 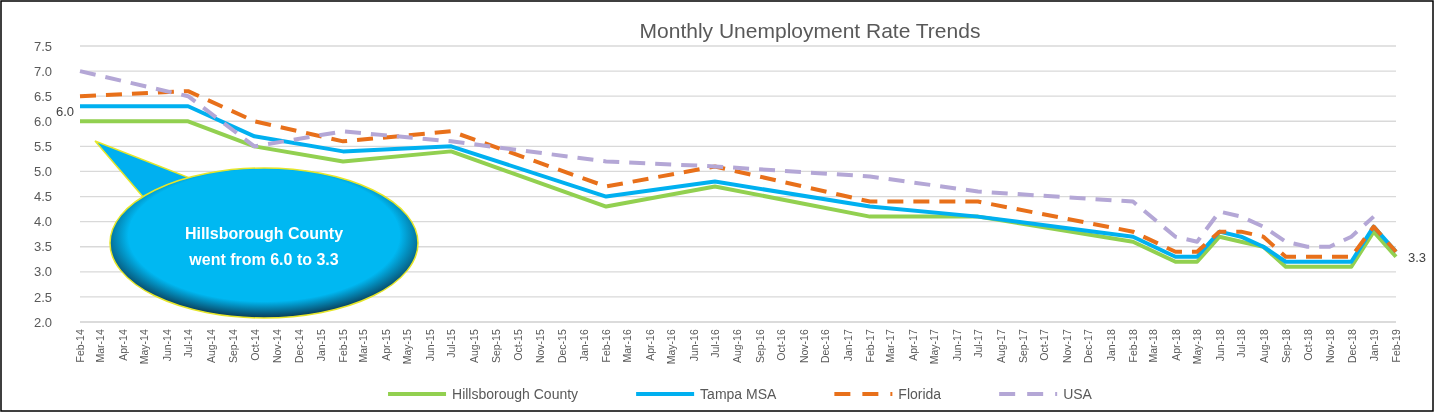 What do you see at coordinates (515, 394) in the screenshot?
I see `legend-label: Hillsborough County` at bounding box center [515, 394].